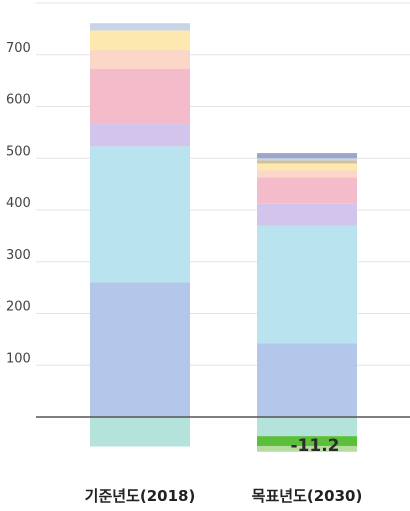 This screenshot has width=410, height=511. Describe the element at coordinates (18, 358) in the screenshot. I see `y-tick-label-100: 100` at that location.